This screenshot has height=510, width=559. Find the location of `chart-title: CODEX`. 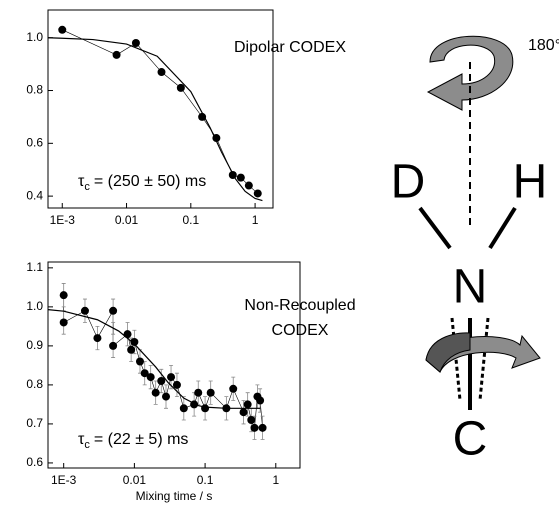

chart-title: CODEX is located at coordinates (300, 330).